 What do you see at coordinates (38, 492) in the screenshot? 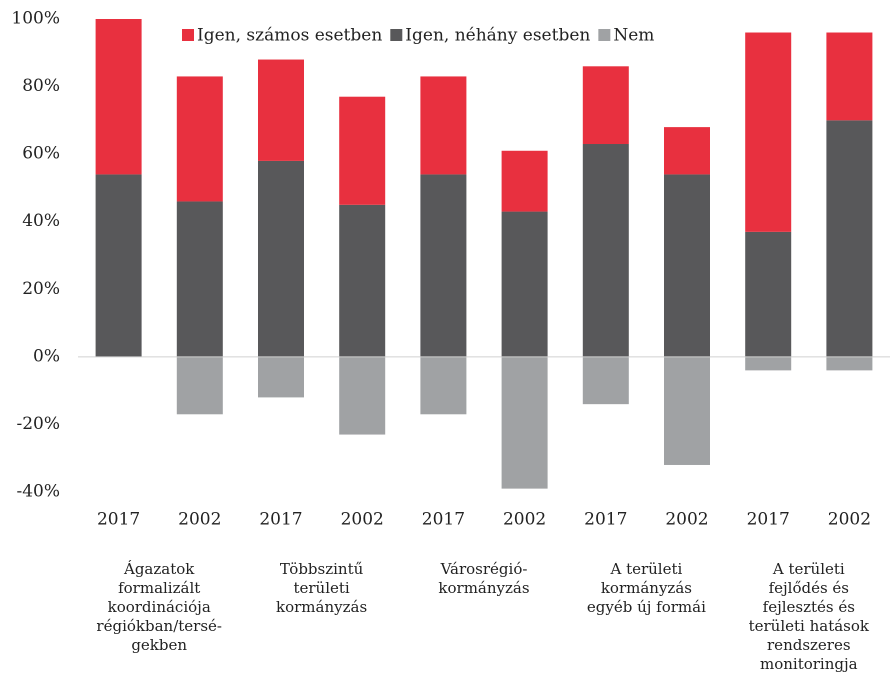
I see `y-tick-label: -40%` at bounding box center [38, 492].